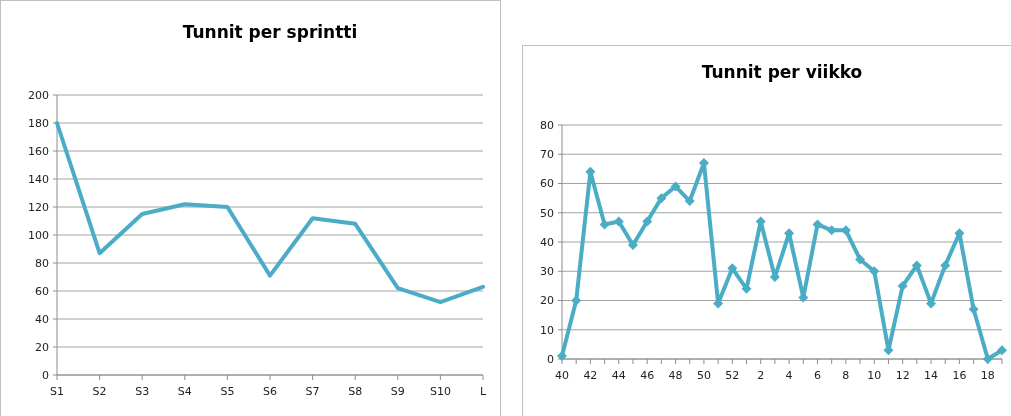  What do you see at coordinates (547, 213) in the screenshot?
I see `y-tick-label: 50` at bounding box center [547, 213].